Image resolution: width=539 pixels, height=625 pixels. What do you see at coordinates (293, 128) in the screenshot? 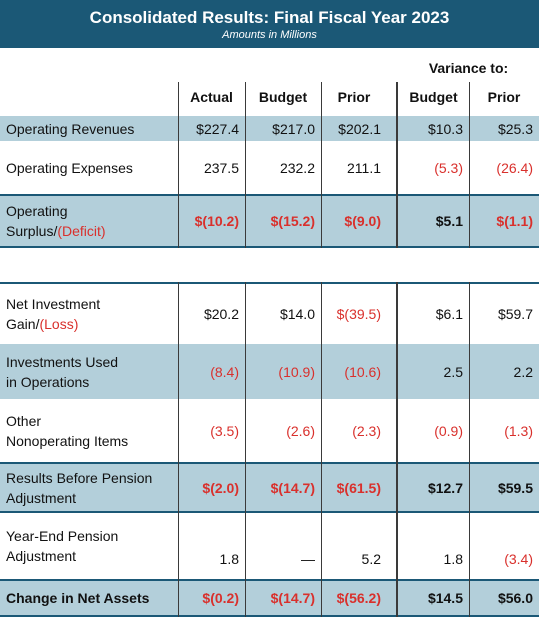
I see `cell-budget: $217.0` at bounding box center [293, 128].